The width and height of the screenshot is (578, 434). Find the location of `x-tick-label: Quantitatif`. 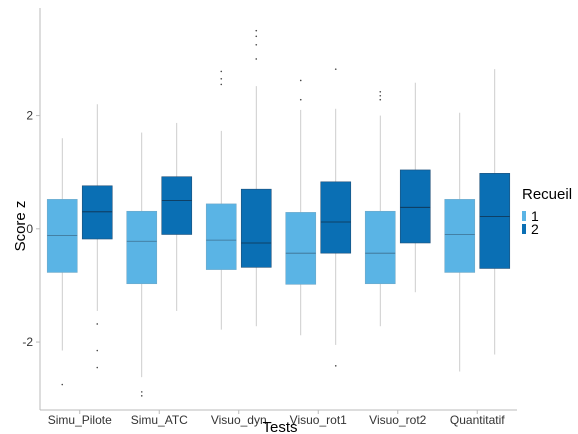

x-tick-label: Quantitatif is located at coordinates (477, 420).